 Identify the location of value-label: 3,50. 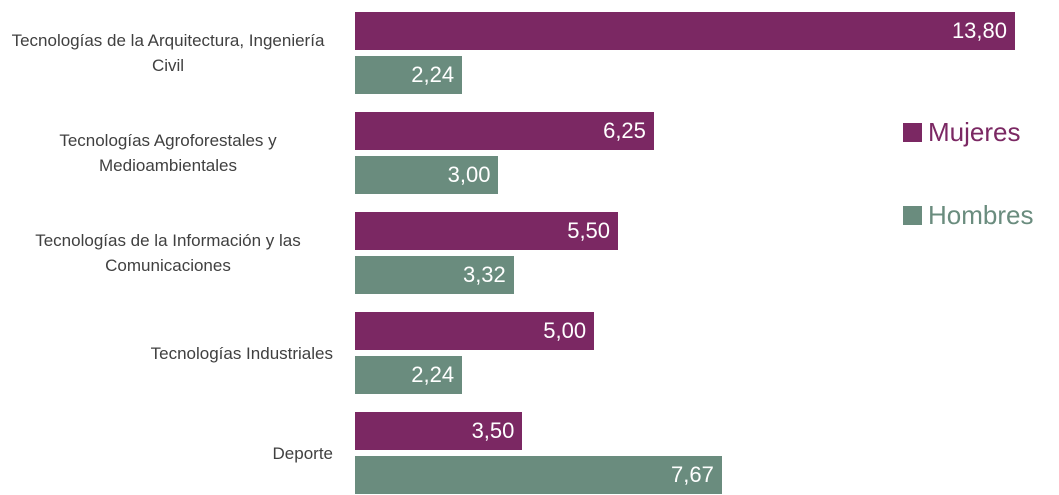
(493, 430).